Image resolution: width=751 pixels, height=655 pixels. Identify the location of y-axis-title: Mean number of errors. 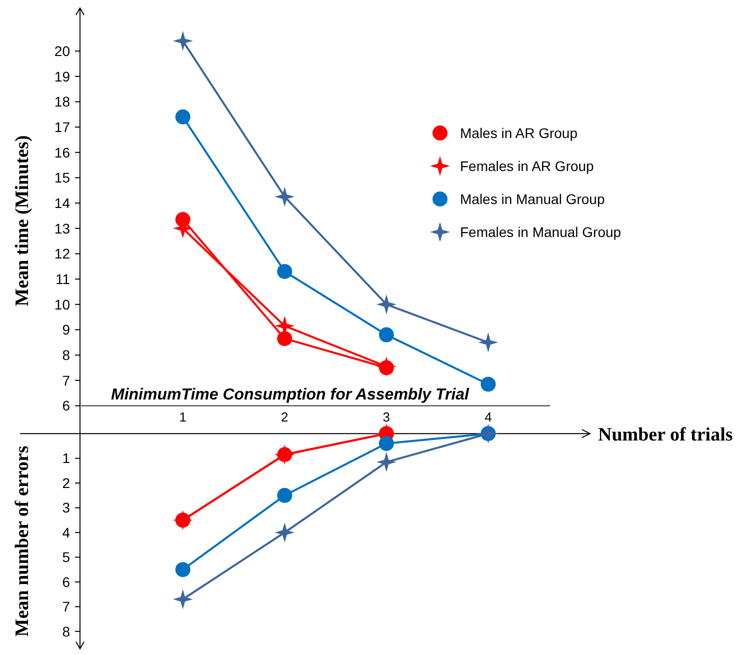
(22, 541).